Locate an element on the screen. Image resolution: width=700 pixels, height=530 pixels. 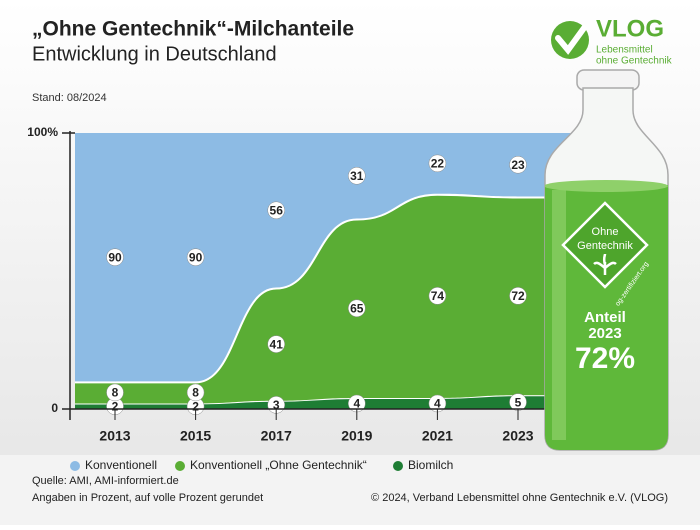
x-tick-label: 2015 is located at coordinates (195, 436).